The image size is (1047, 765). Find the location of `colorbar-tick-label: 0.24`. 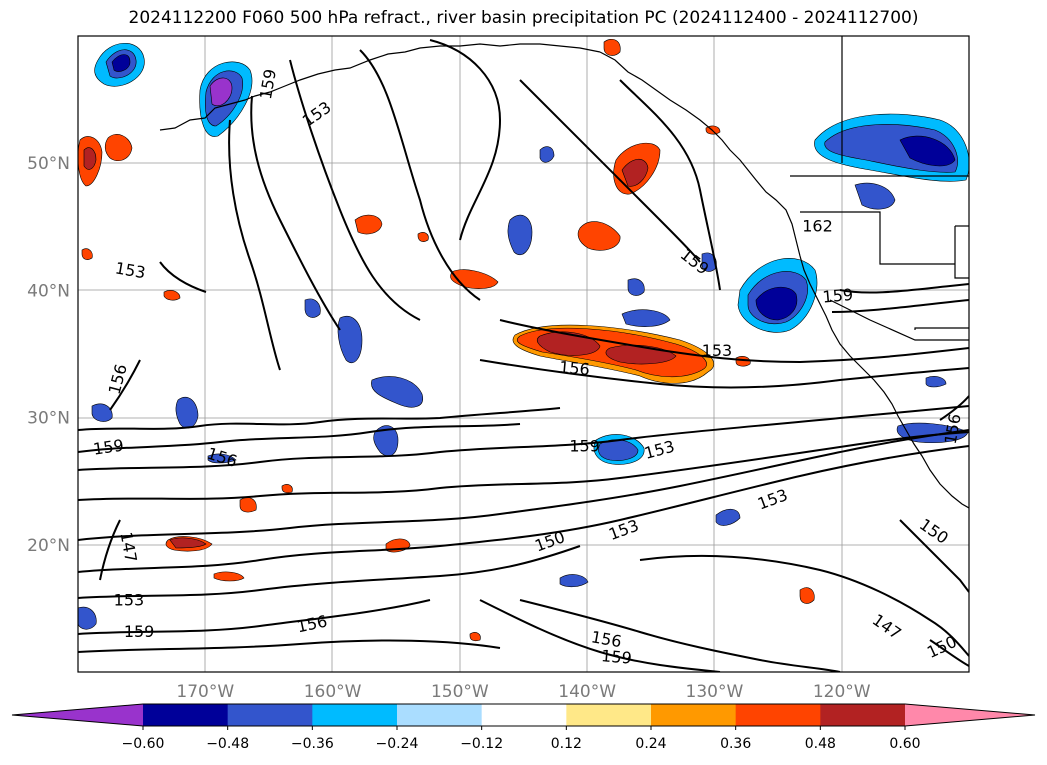

colorbar-tick-label: 0.24 is located at coordinates (650, 744).